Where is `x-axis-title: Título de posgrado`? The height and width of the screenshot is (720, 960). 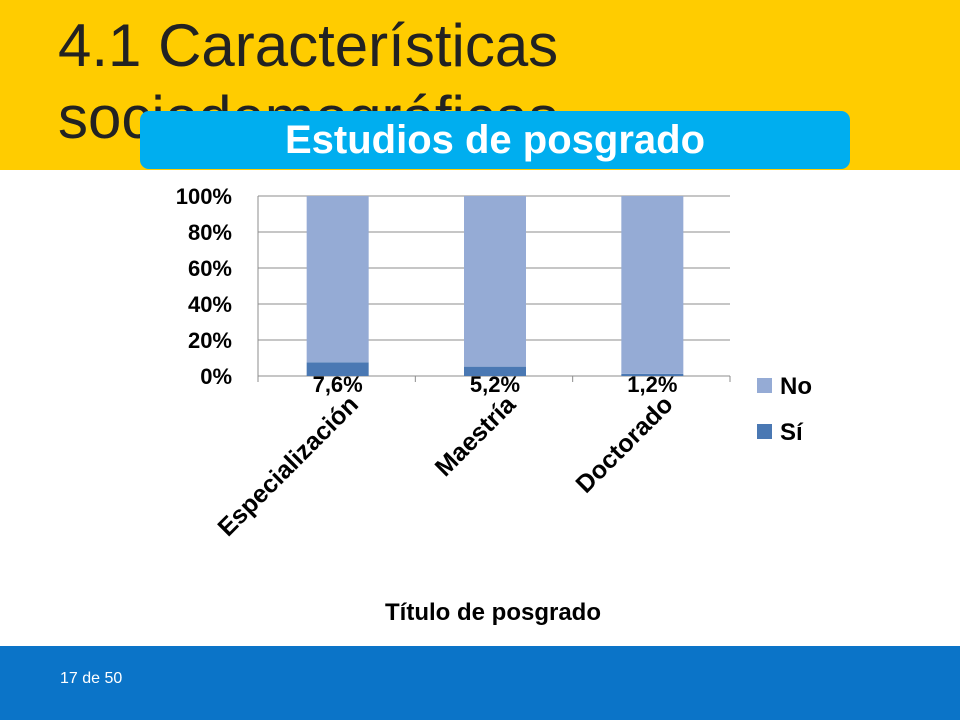
x-axis-title: Título de posgrado is located at coordinates (493, 612).